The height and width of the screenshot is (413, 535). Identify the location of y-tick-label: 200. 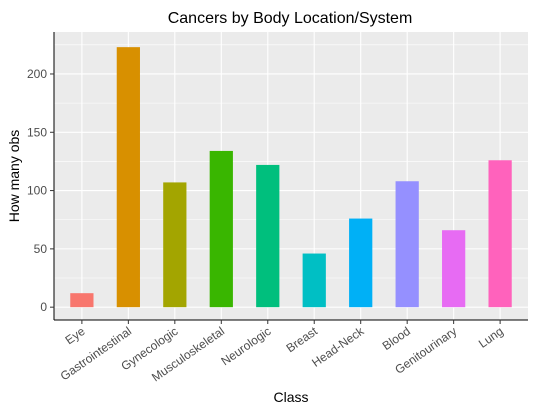
(37, 74).